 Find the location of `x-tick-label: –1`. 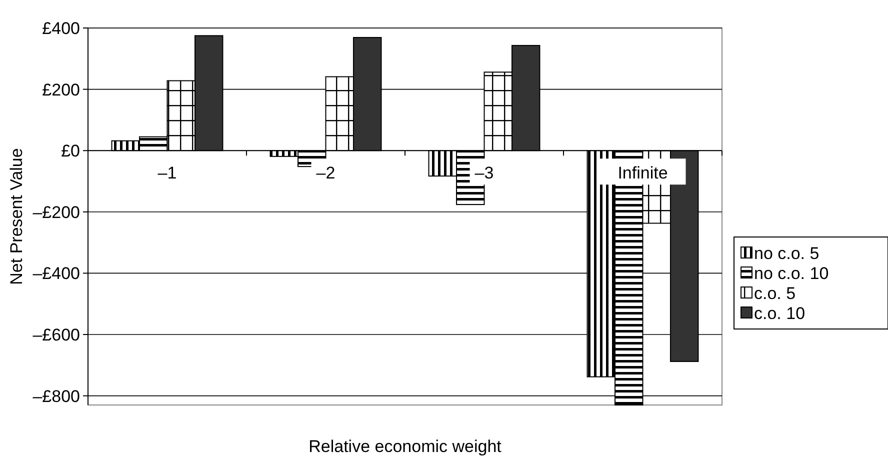

x-tick-label: –1 is located at coordinates (167, 173).